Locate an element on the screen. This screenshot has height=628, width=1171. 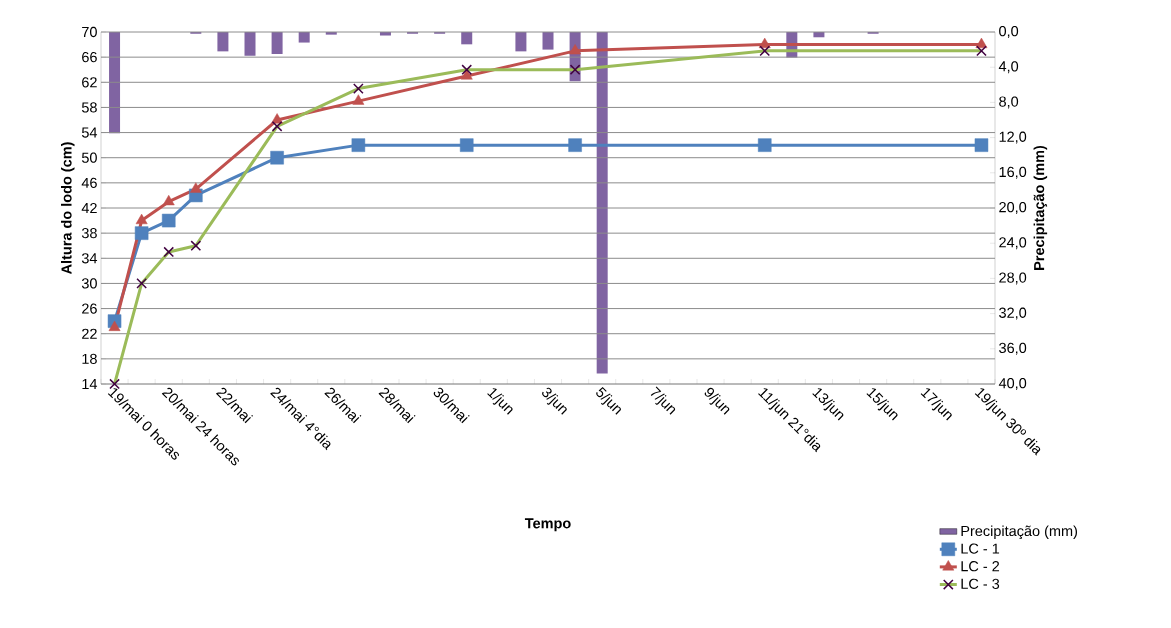
legend-label: LC - 3 is located at coordinates (980, 583).